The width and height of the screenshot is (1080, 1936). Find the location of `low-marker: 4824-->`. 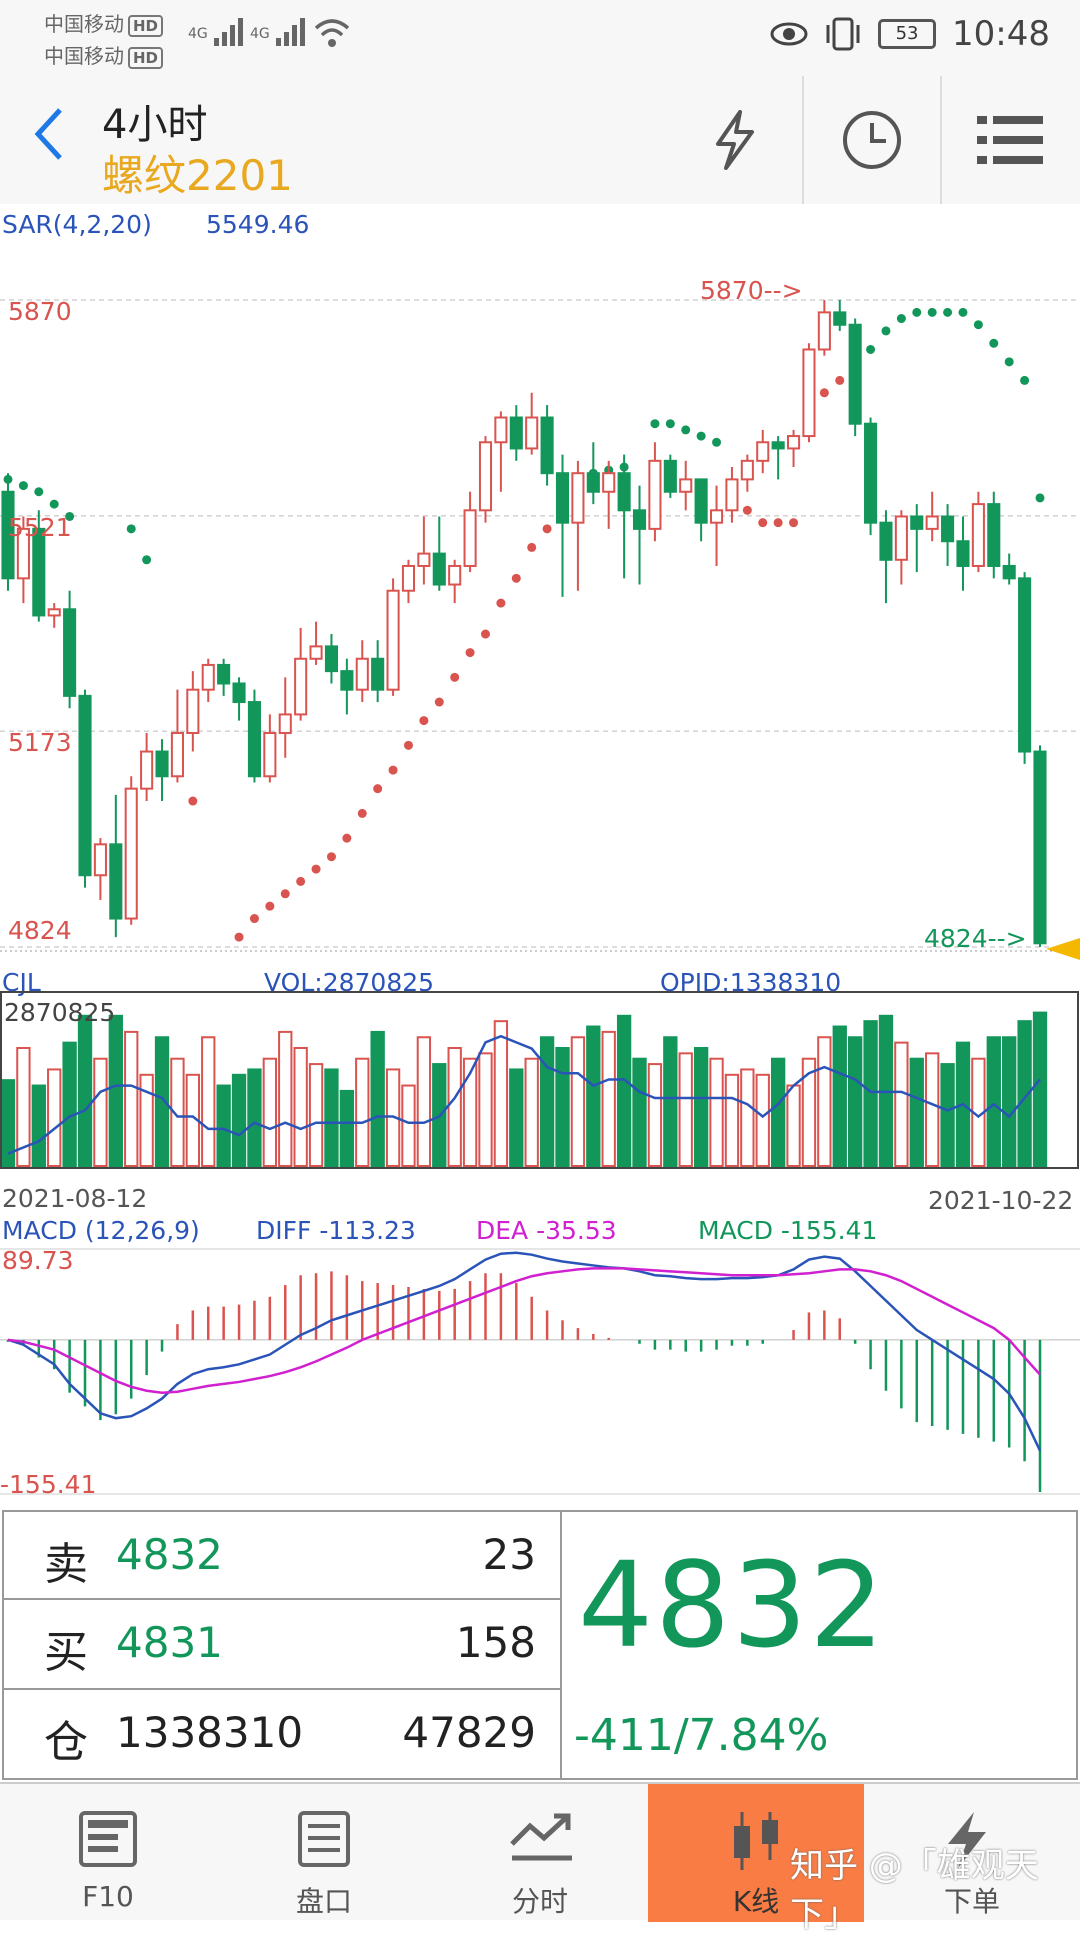

low-marker: 4824--> is located at coordinates (975, 938).